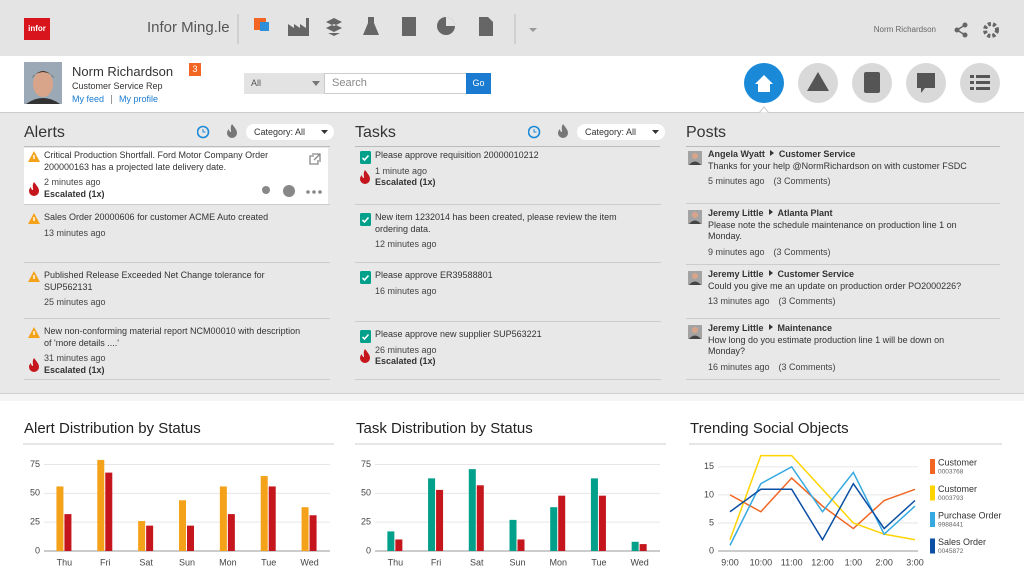 The image size is (1024, 576). Describe the element at coordinates (962, 542) in the screenshot. I see `legend-name: Sales Order` at that location.